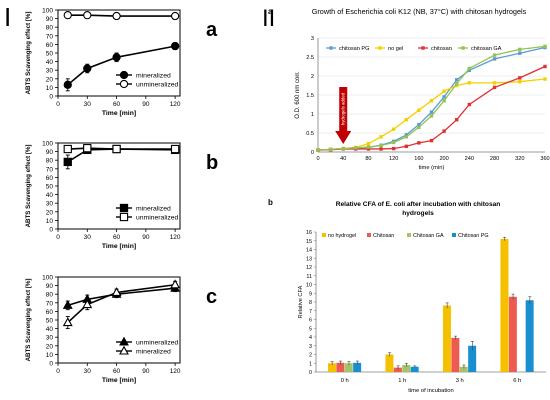  What do you see at coordinates (343, 137) in the screenshot?
I see `annotation-arrow-head` at bounding box center [343, 137].